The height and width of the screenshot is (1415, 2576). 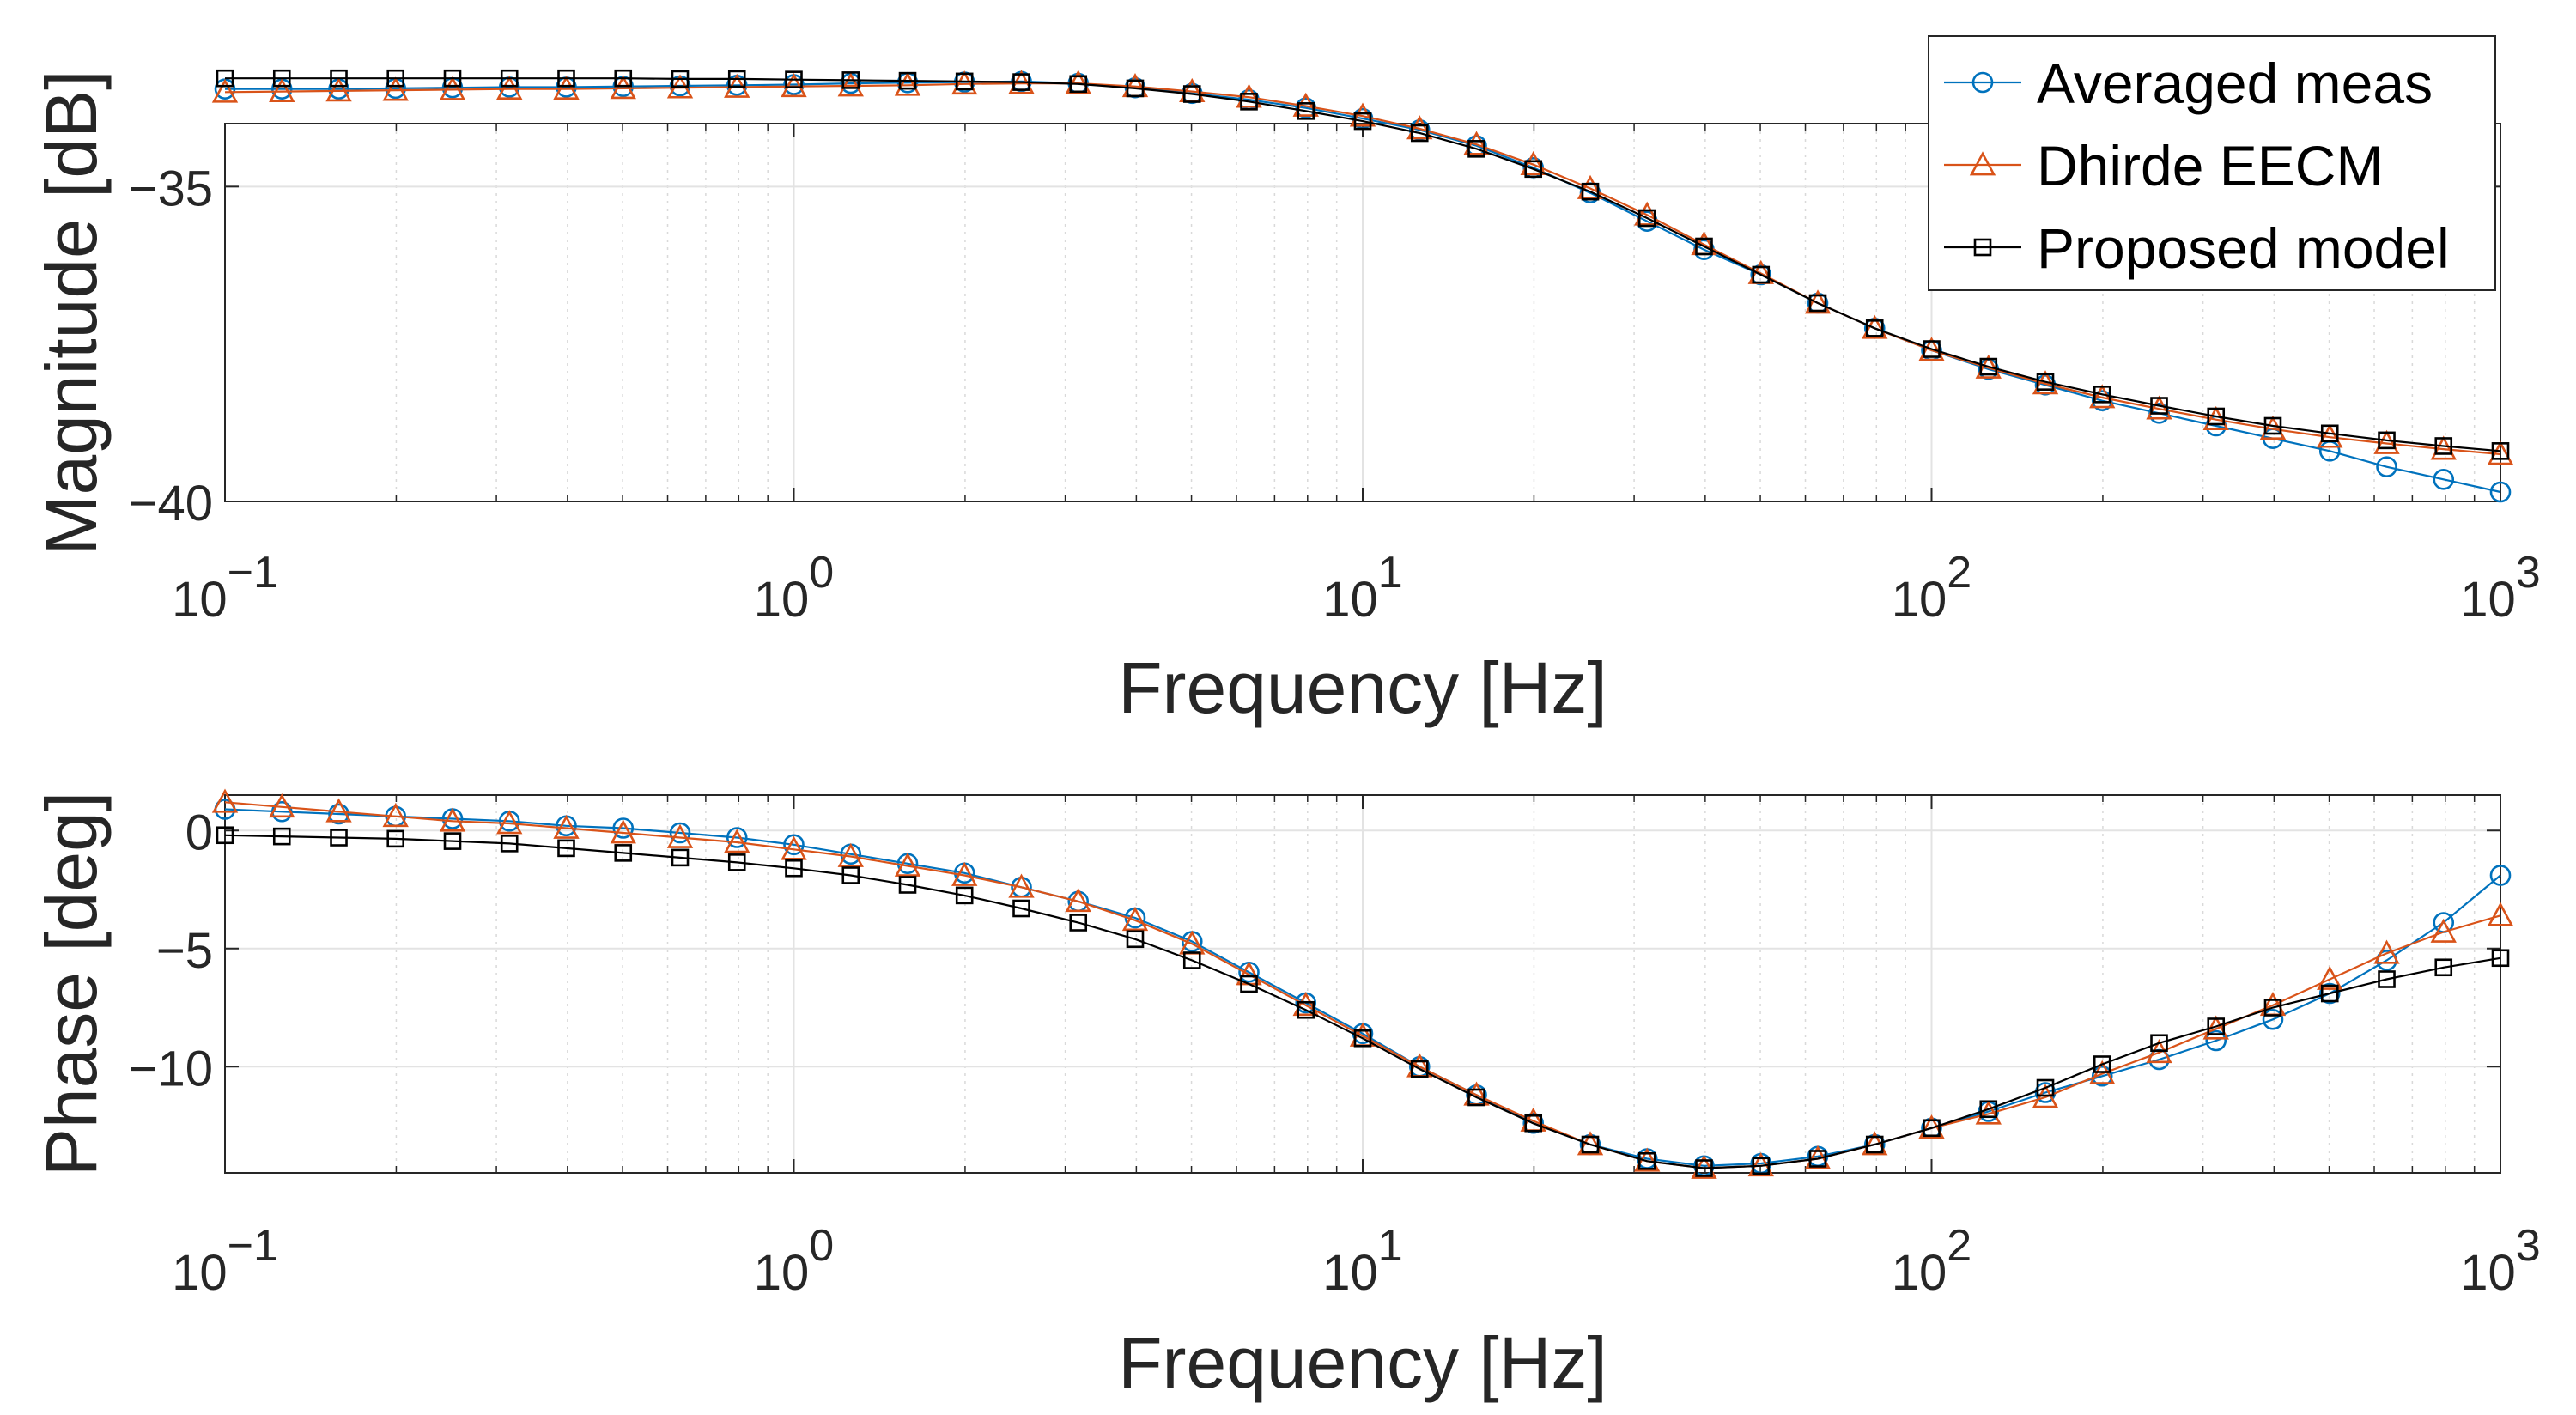 I want to click on x-tick-label: 10⁻¹, so click(x=225, y=1261).